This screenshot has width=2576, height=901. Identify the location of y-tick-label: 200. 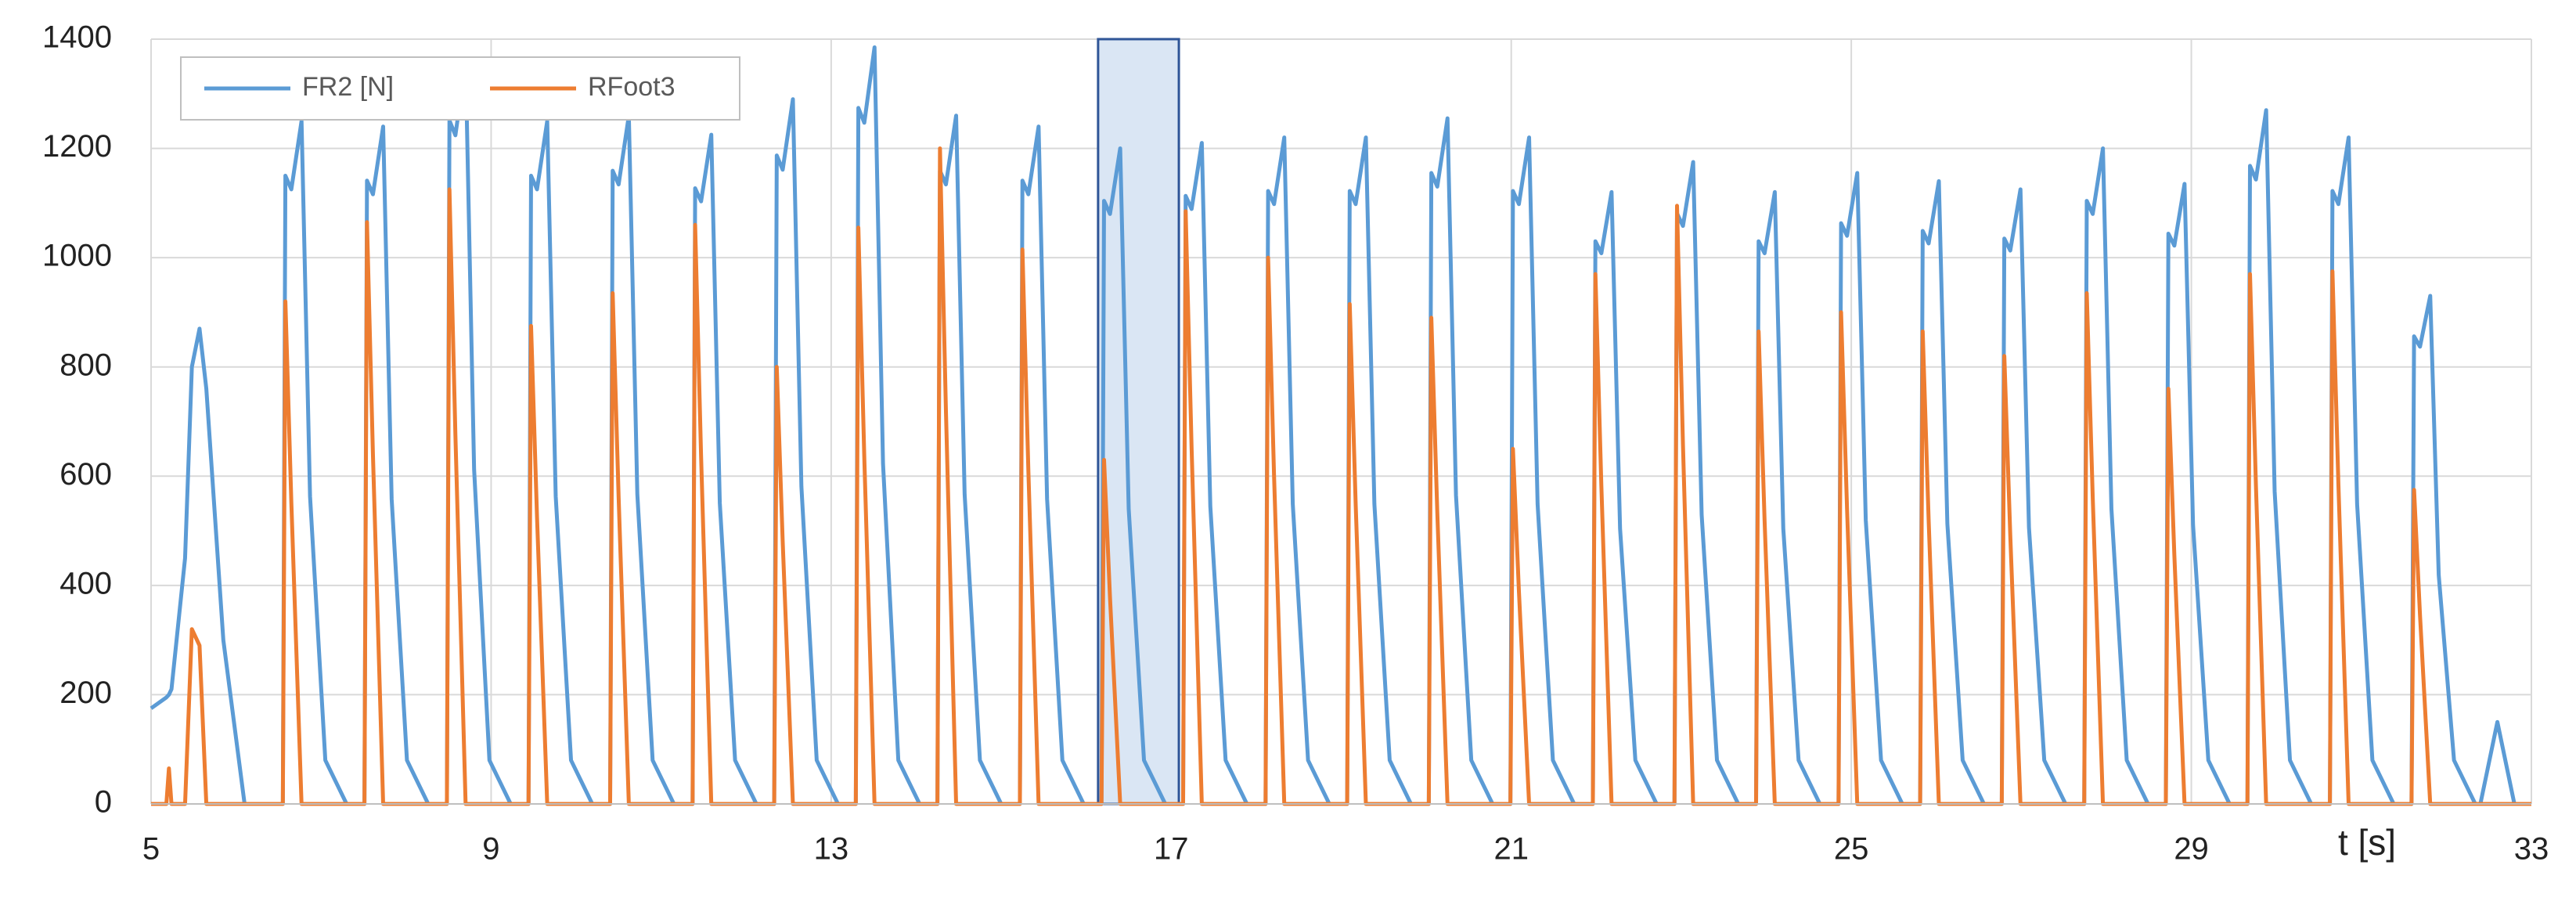
(85, 693).